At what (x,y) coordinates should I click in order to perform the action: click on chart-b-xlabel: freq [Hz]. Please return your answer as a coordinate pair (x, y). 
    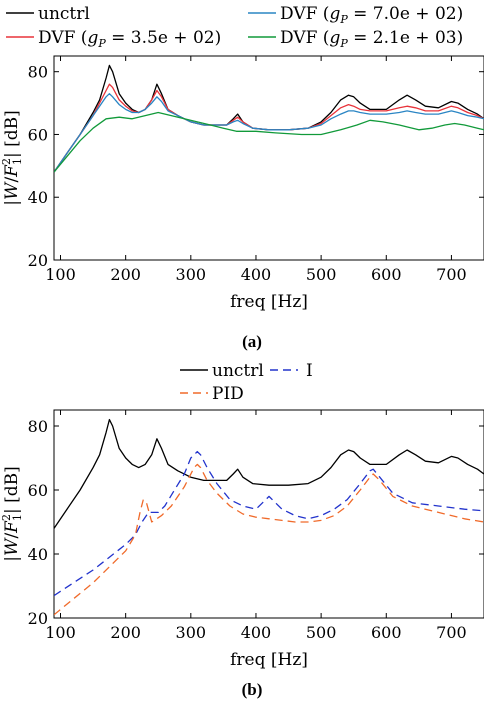
    Looking at the image, I should click on (269, 660).